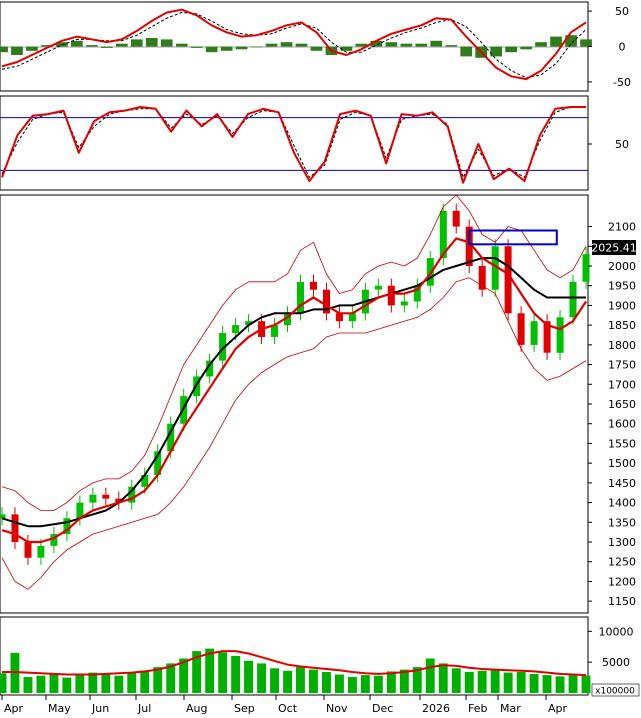 Image resolution: width=641 pixels, height=718 pixels. I want to click on price-tick-label: 1400, so click(622, 503).